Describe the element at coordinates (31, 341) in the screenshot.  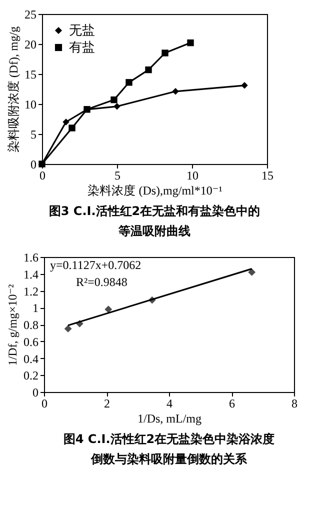
I see `y-tick-label: 0.6` at that location.